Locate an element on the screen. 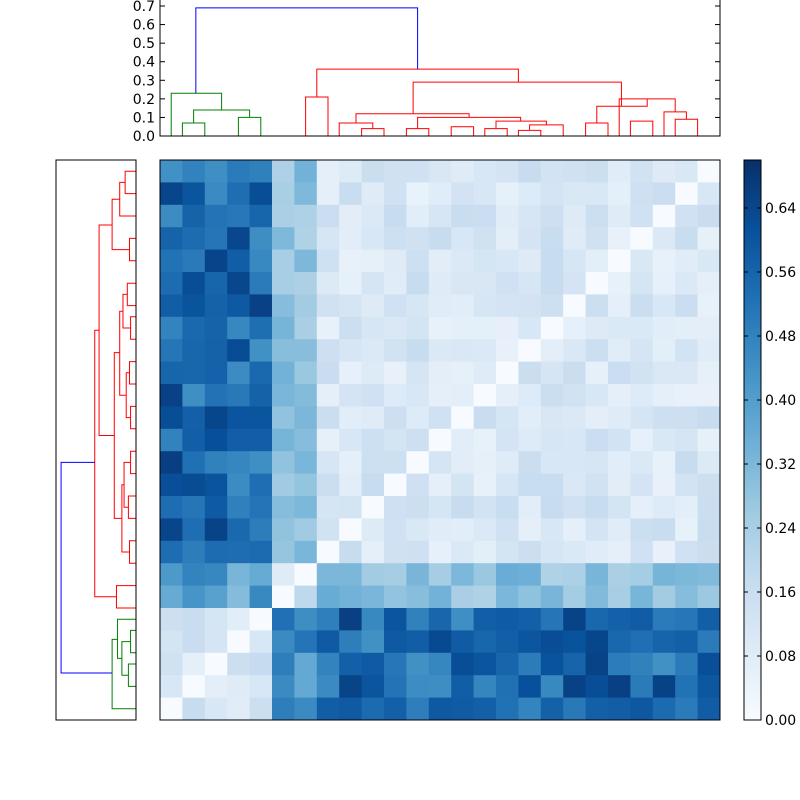 This screenshot has width=800, height=800. left-dendrogram-panel is located at coordinates (96, 440).